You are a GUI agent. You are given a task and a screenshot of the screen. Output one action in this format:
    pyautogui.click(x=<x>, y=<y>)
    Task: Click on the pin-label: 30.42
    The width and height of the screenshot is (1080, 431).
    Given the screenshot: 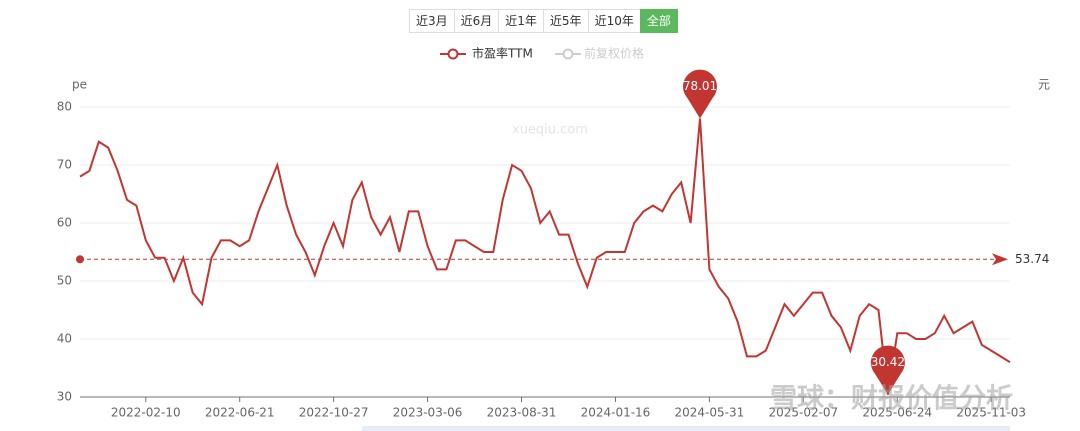 What is the action you would take?
    pyautogui.click(x=888, y=362)
    